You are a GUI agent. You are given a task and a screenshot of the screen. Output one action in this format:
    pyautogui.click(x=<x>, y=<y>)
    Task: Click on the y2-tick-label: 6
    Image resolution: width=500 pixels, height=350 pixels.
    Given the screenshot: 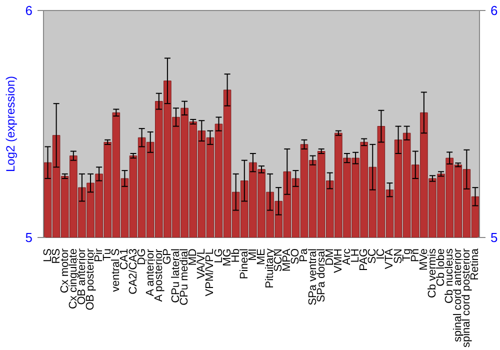 What is the action you would take?
    pyautogui.click(x=494, y=10)
    